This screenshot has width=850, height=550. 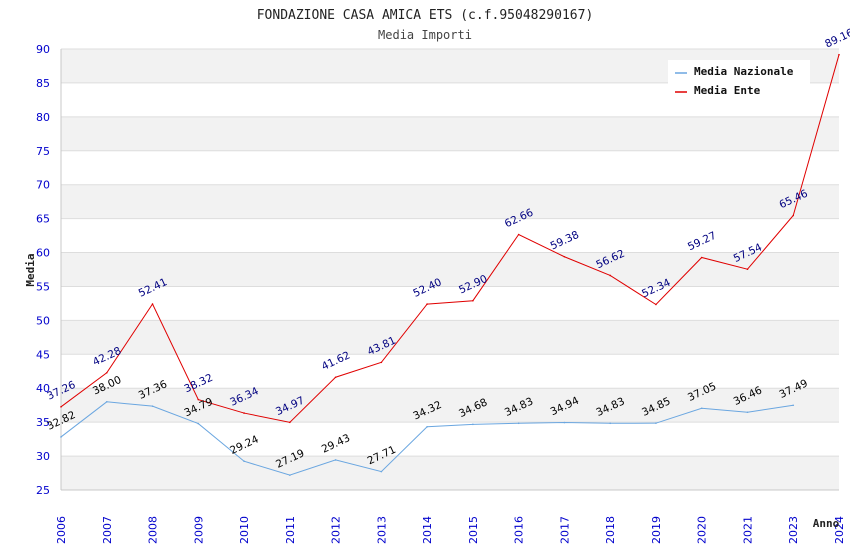 I want to click on y-tick-label: 80, so click(x=43, y=117).